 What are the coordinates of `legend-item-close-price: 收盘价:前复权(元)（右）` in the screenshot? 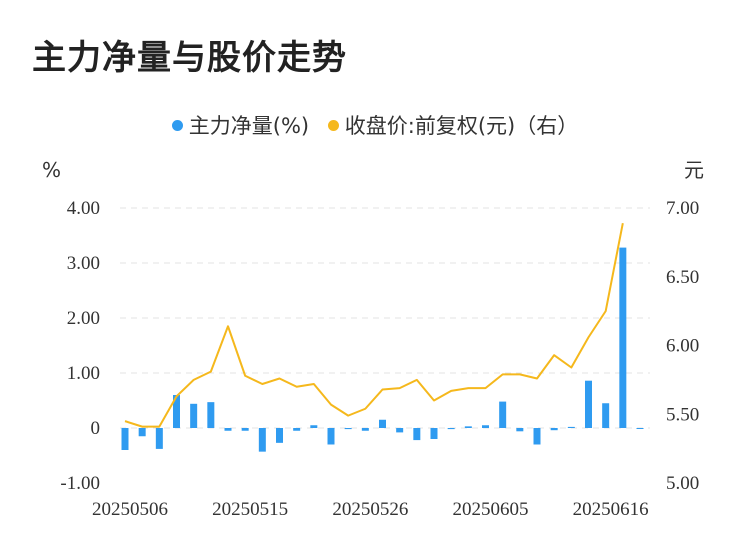 It's located at (453, 125).